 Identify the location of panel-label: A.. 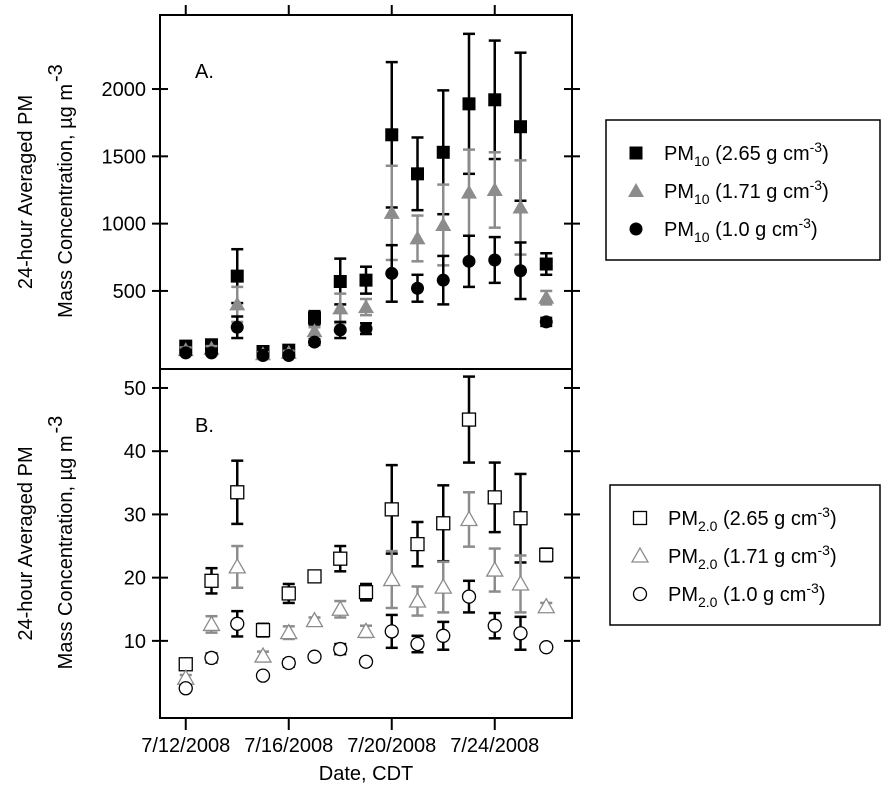
(204, 72).